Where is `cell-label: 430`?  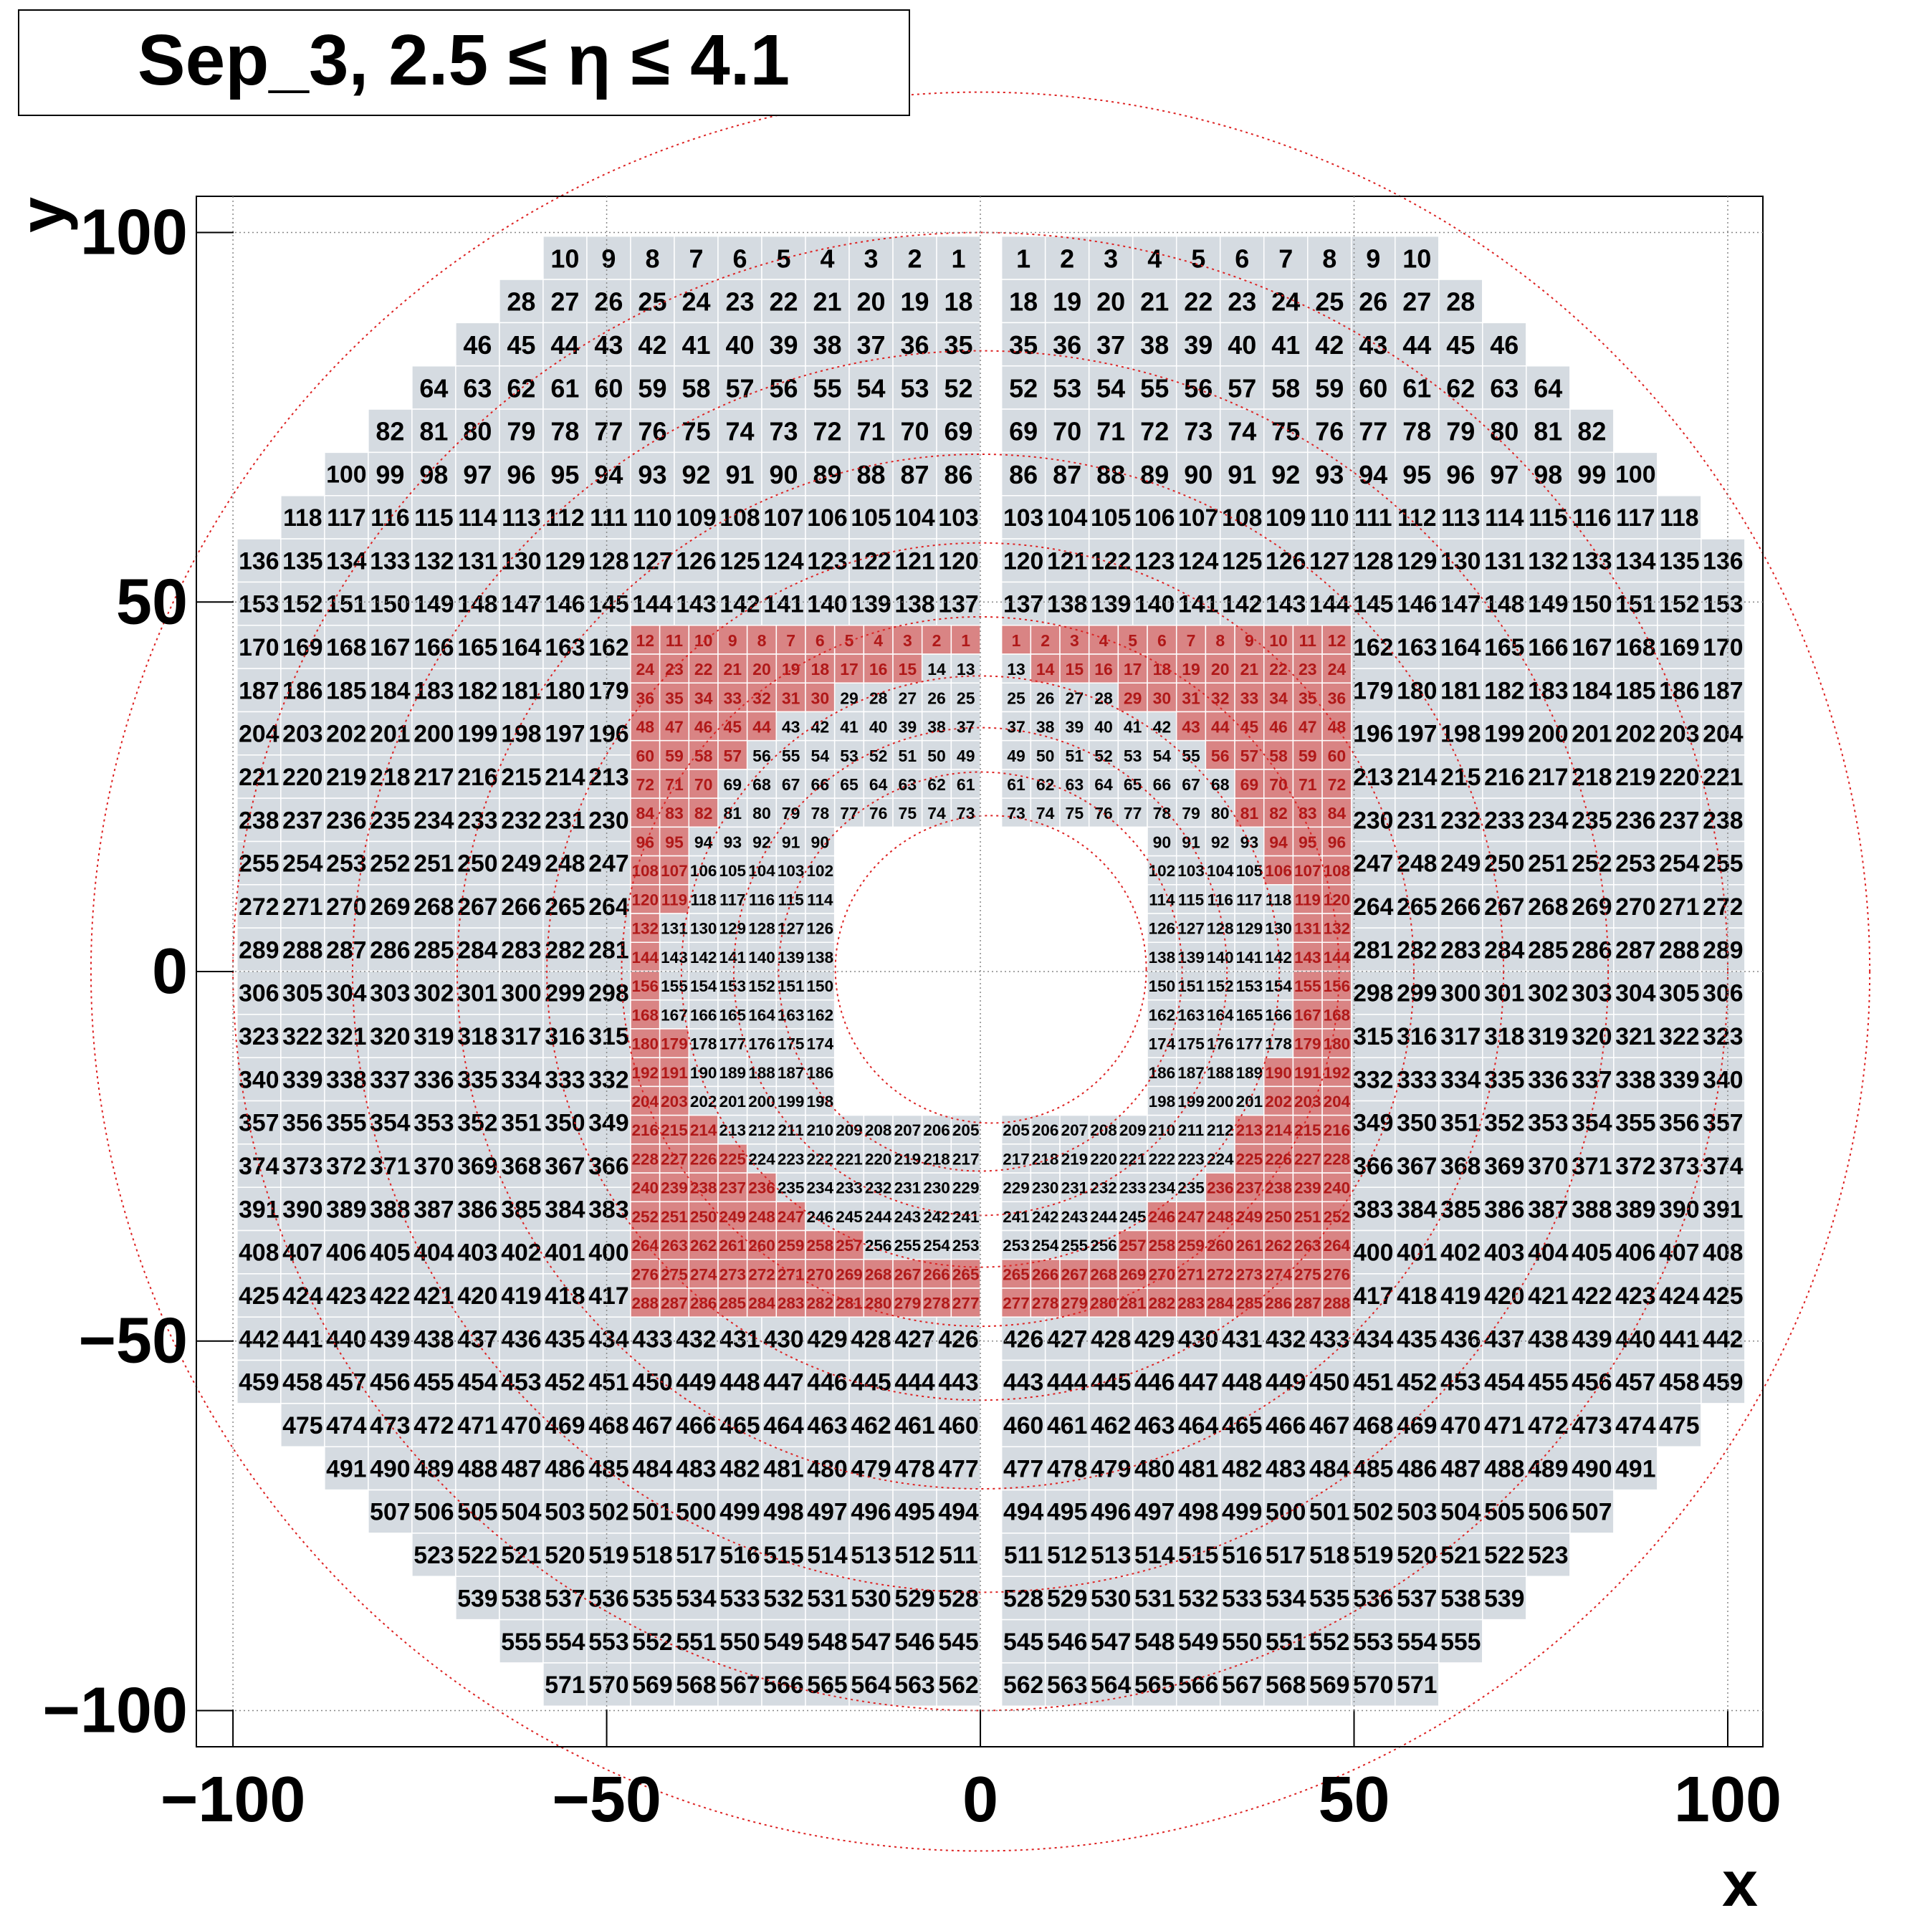
cell-label: 430 is located at coordinates (1198, 1339).